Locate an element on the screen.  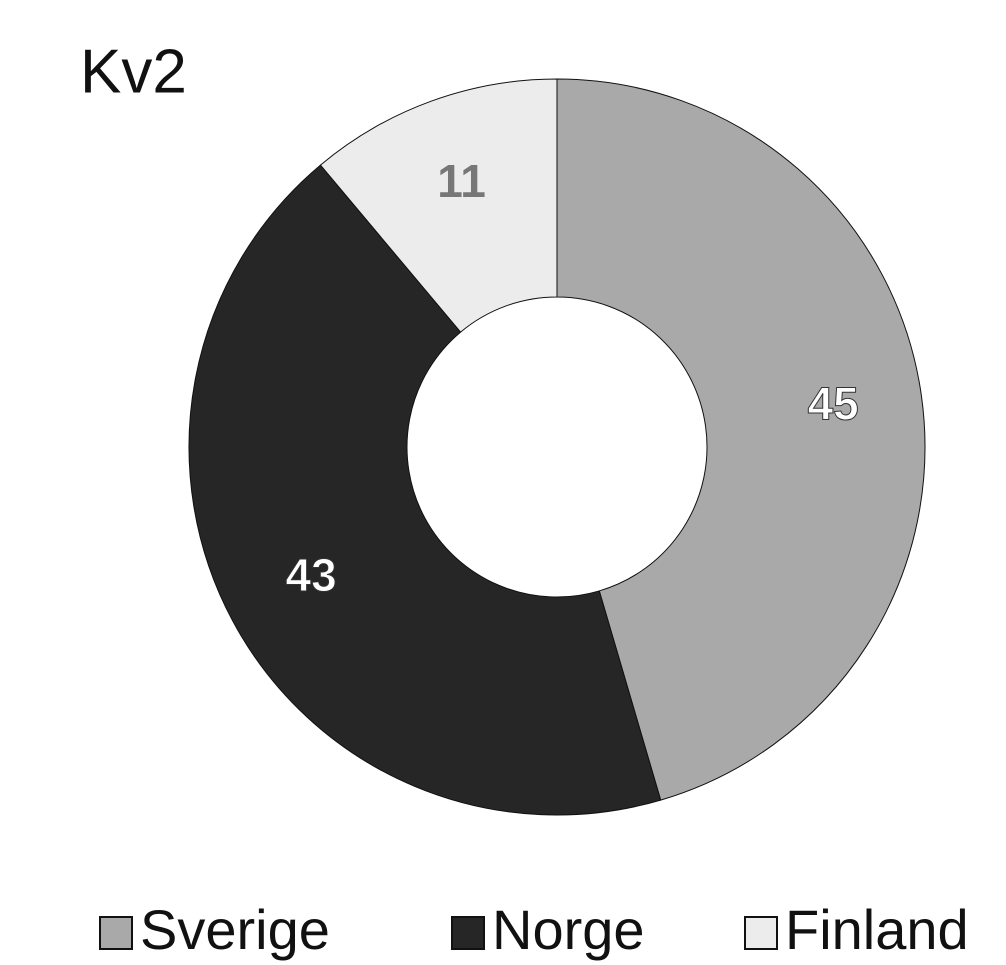
legend-label: Norge is located at coordinates (568, 929).